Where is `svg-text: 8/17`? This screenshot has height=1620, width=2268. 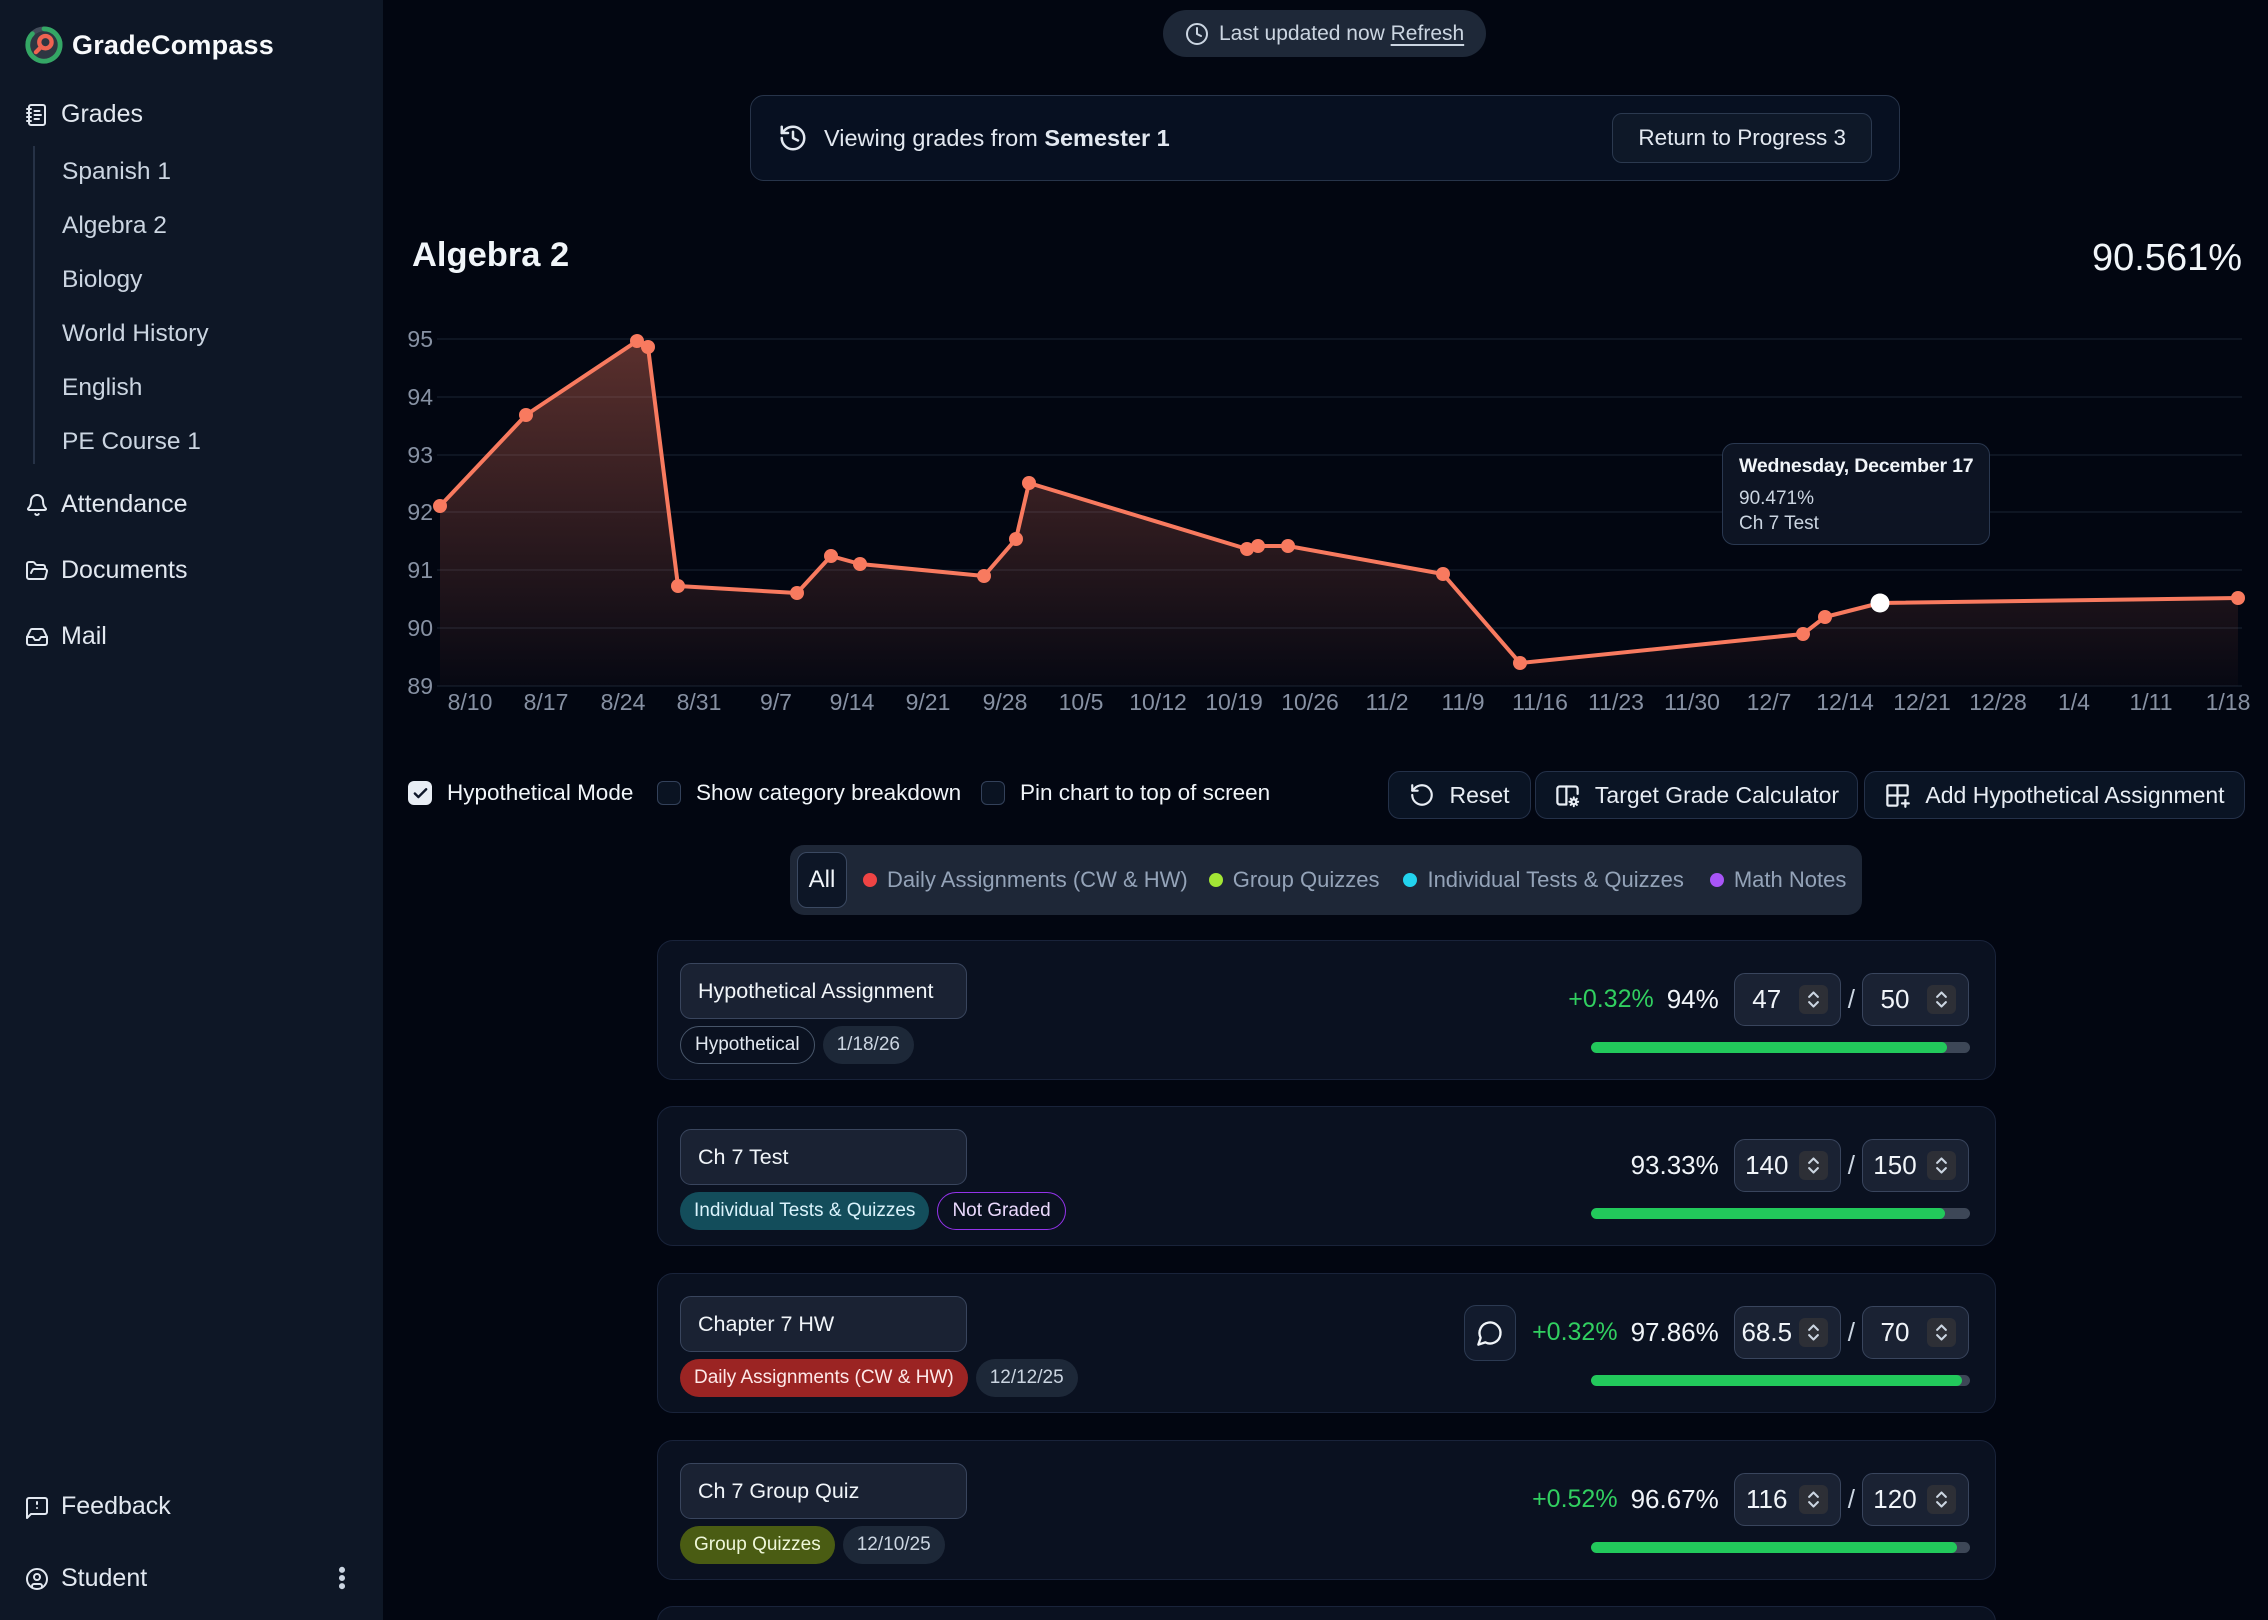 svg-text: 8/17 is located at coordinates (546, 702).